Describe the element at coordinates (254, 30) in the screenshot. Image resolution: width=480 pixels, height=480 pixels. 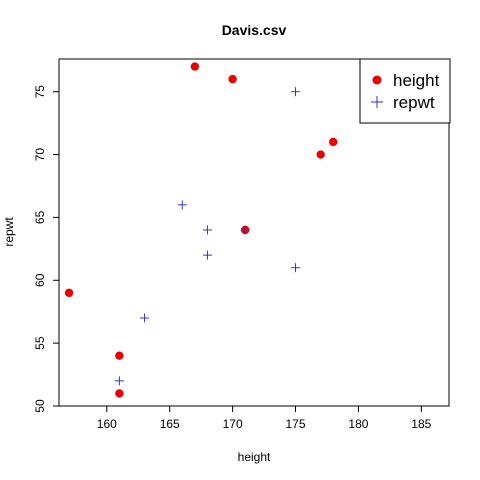
I see `chart-title: Davis.csv` at that location.